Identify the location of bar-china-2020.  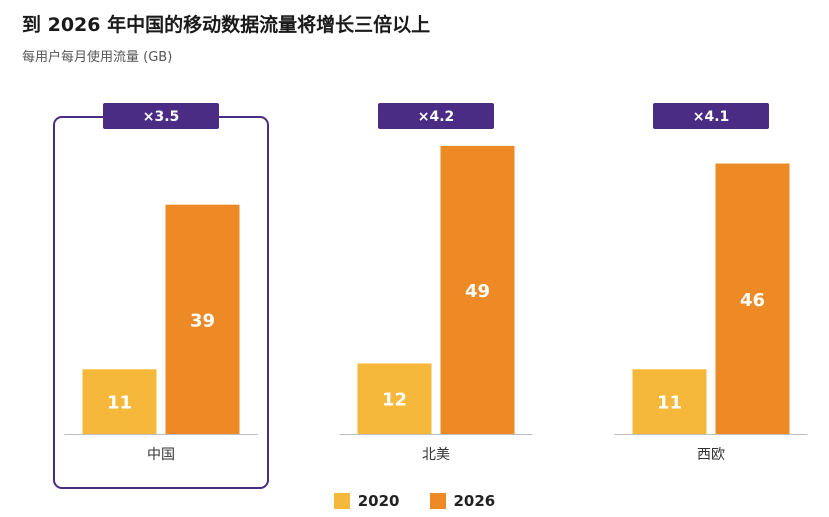
(119, 401).